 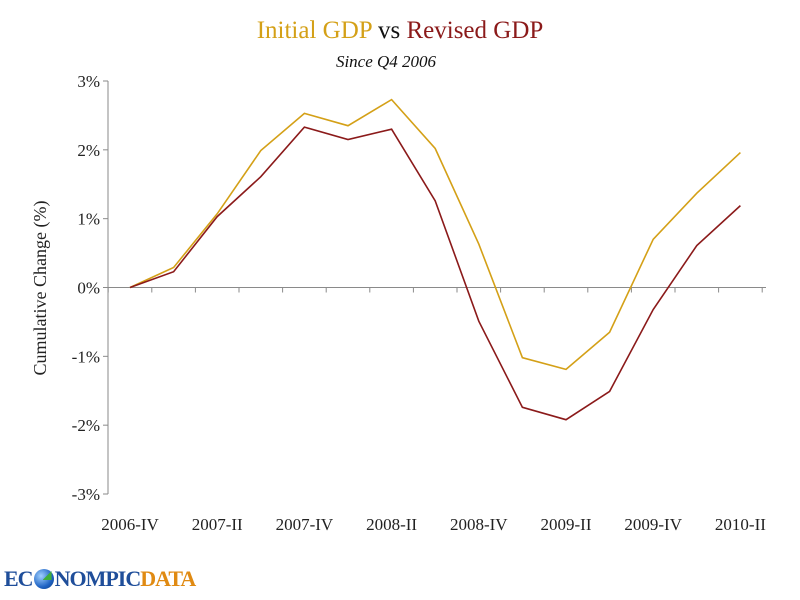 What do you see at coordinates (391, 524) in the screenshot?
I see `x-tick-label: 2008-II` at bounding box center [391, 524].